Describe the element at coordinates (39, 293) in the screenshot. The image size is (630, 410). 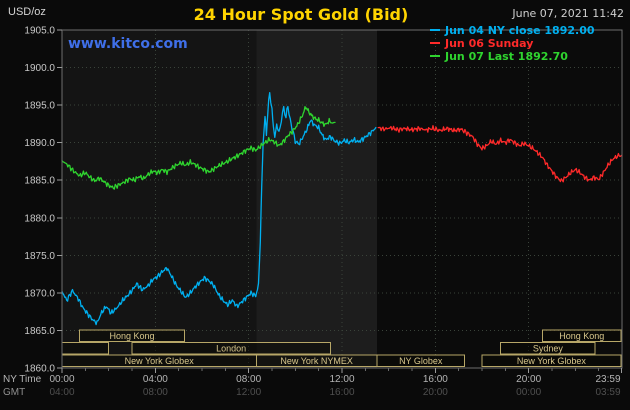
I see `y-tick-label: 1870.0` at that location.